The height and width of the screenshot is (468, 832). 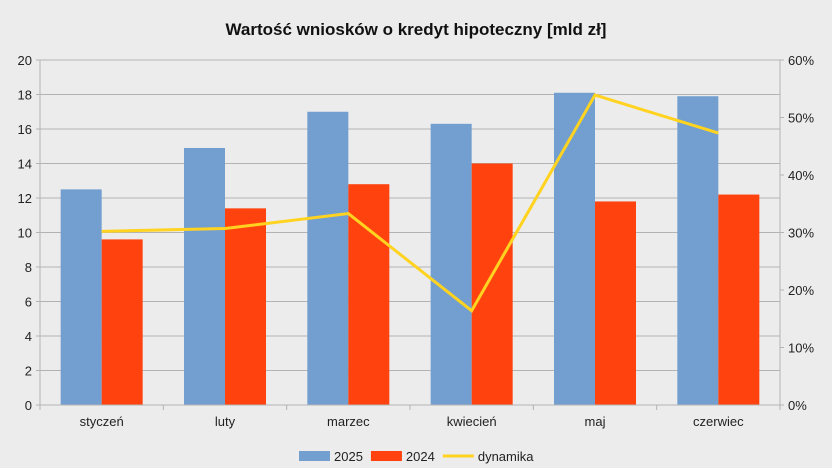 What do you see at coordinates (801, 118) in the screenshot?
I see `y2-tick-label: 50%` at bounding box center [801, 118].